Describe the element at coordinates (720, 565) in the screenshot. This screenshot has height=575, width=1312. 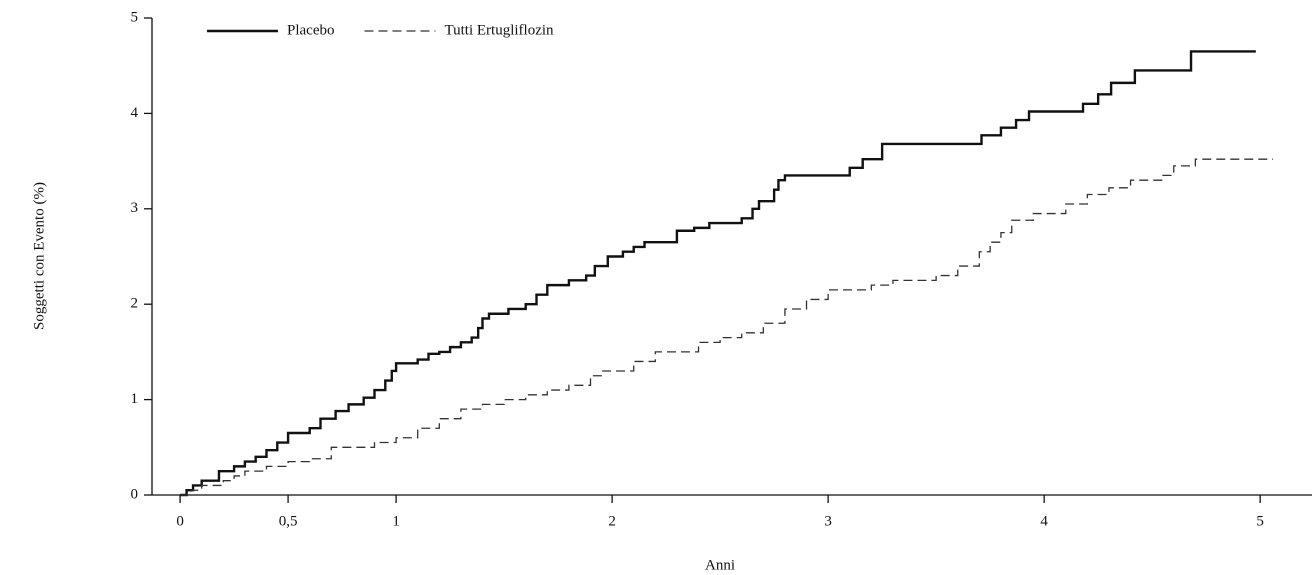
I see `x-axis-label: Anni` at that location.